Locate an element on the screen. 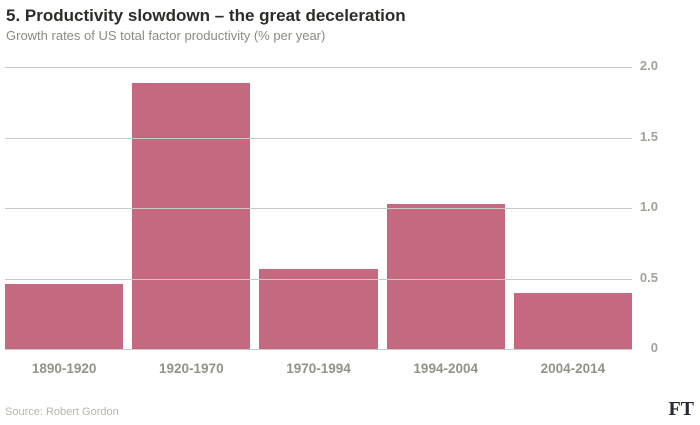  x-axis-label: 1920-1970 is located at coordinates (191, 368).